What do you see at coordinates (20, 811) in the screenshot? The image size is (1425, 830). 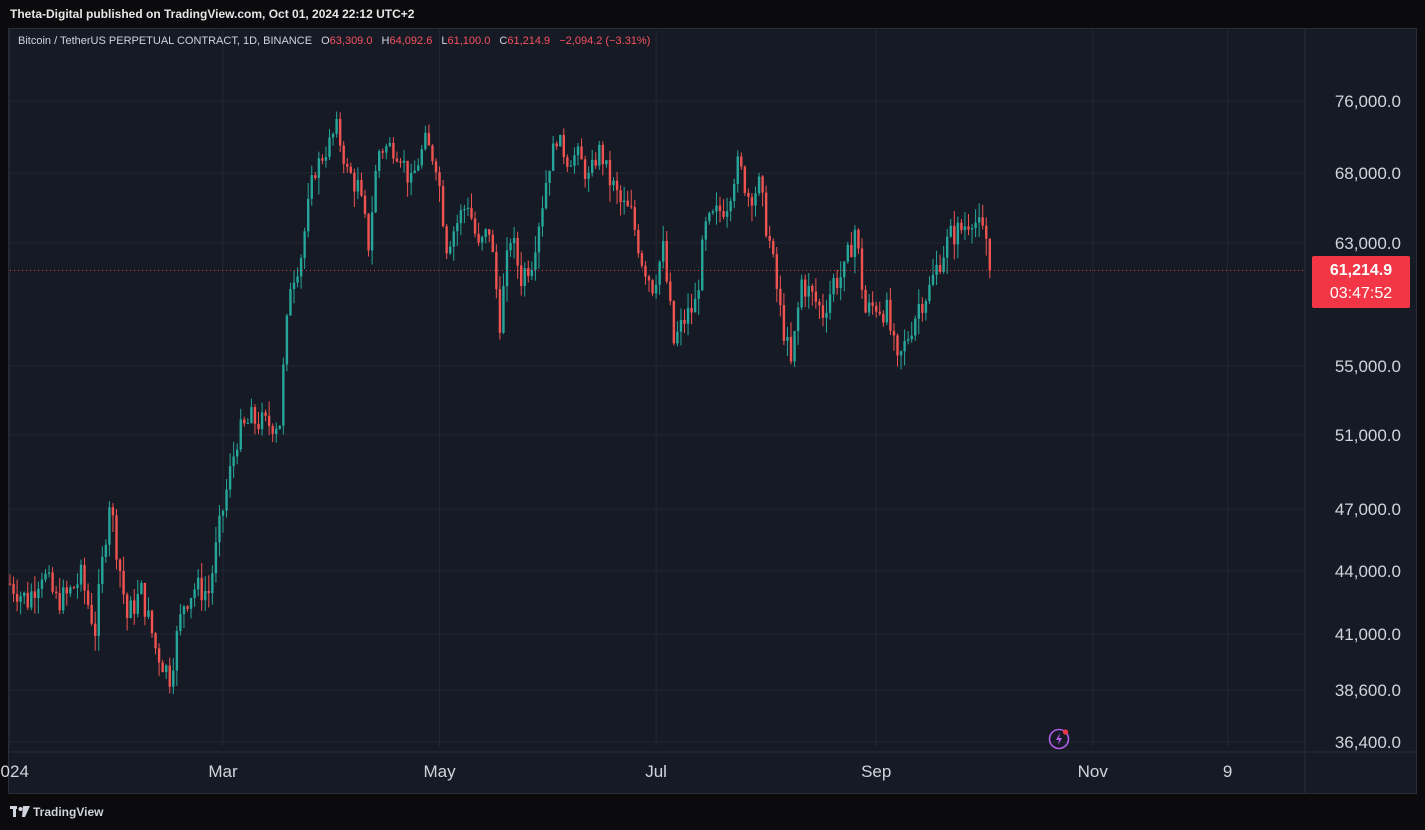 I see `tradingview-logo-icon` at bounding box center [20, 811].